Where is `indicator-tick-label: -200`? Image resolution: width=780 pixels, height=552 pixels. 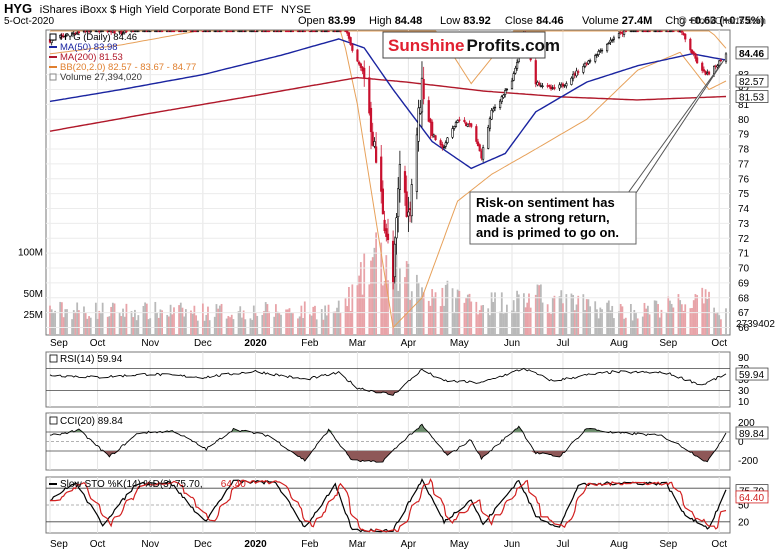 indicator-tick-label: -200 is located at coordinates (748, 461).